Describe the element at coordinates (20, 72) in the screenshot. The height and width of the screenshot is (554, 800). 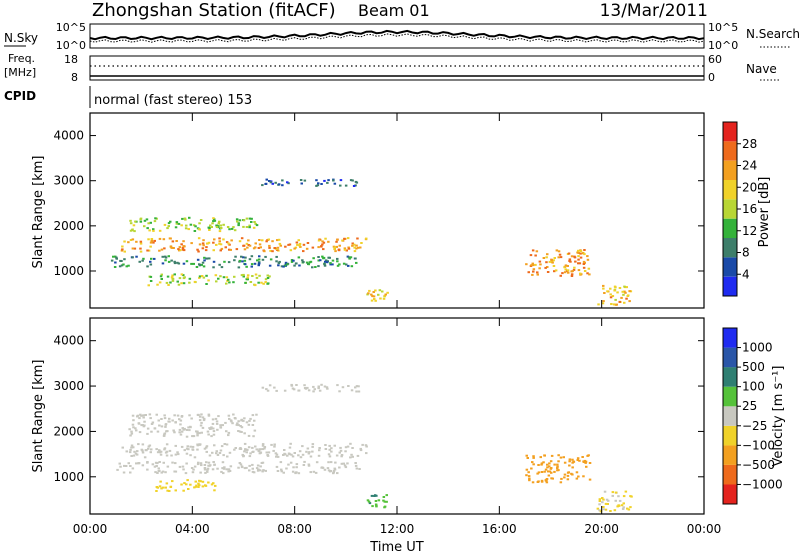
I see `freq-unit-label: [MHz]` at that location.